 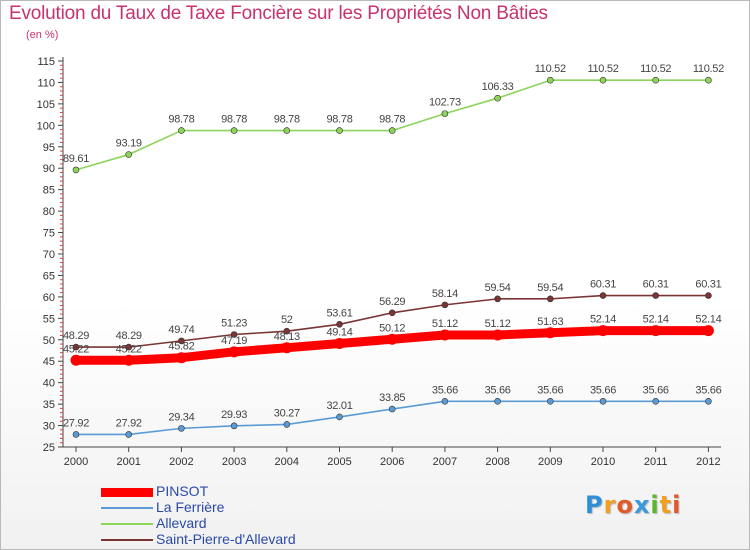 I want to click on x-tick-label: 2001, so click(x=128, y=462).